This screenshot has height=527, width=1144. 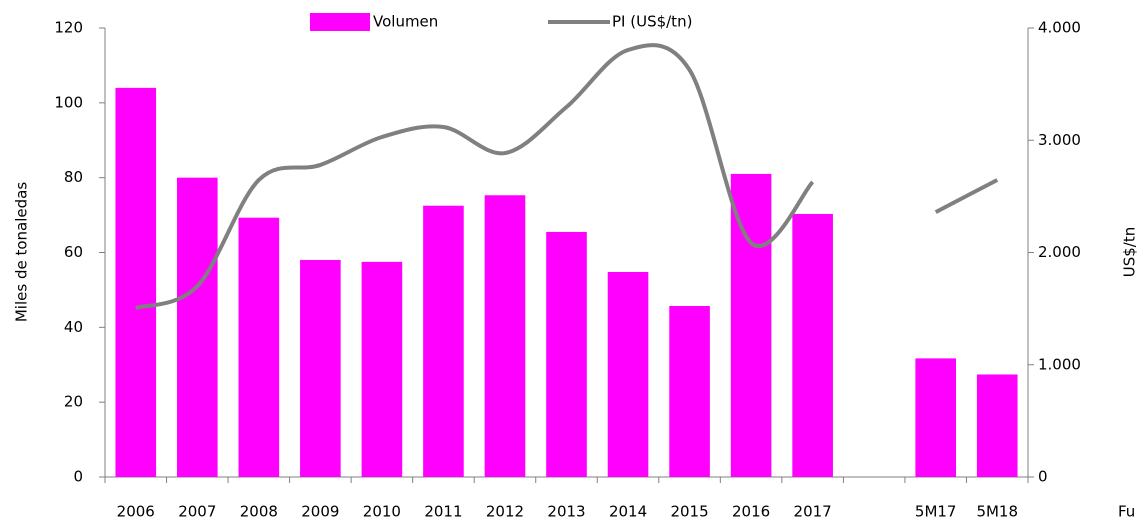 What do you see at coordinates (68, 28) in the screenshot?
I see `y-tick-label: 120` at bounding box center [68, 28].